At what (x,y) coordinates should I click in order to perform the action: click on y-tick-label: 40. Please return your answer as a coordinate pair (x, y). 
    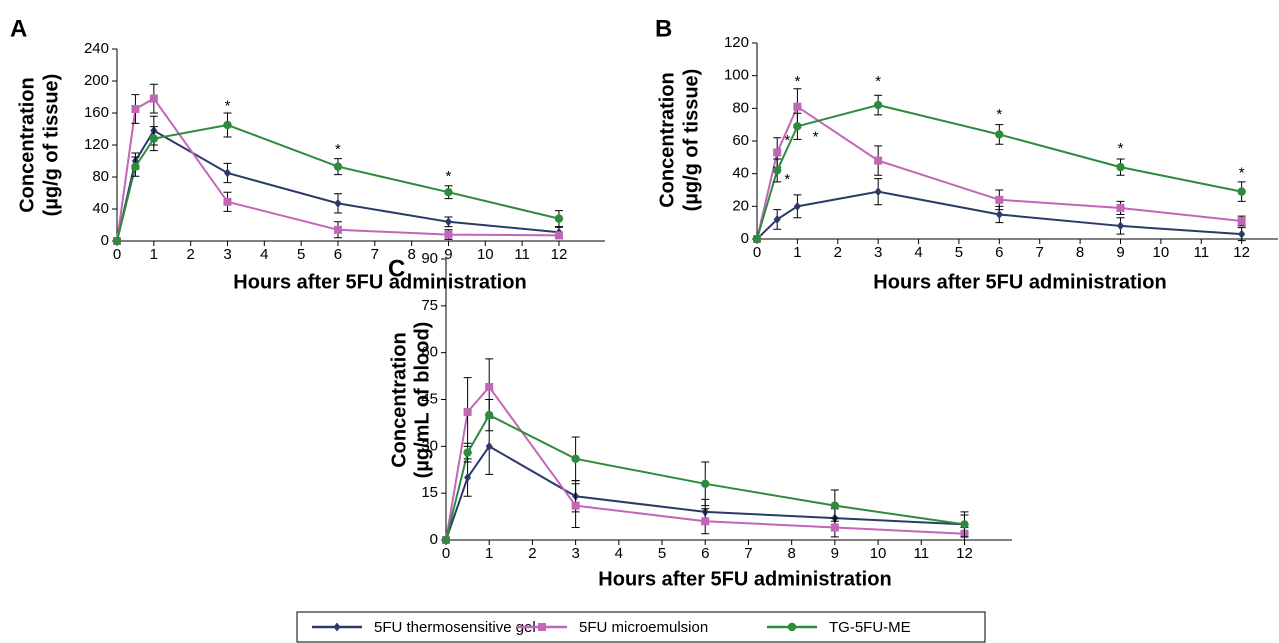
    Looking at the image, I should click on (740, 173).